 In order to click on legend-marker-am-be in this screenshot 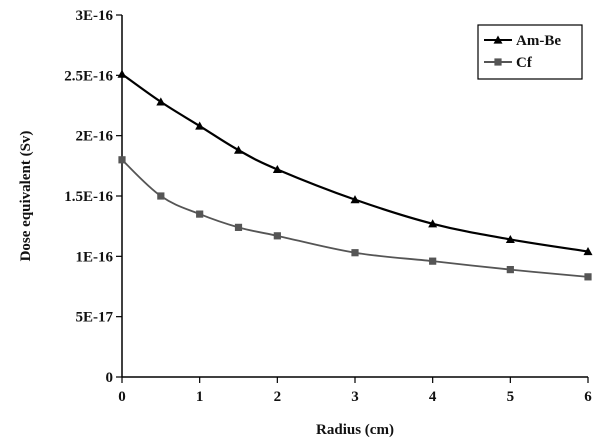, I will do `click(498, 39)`.